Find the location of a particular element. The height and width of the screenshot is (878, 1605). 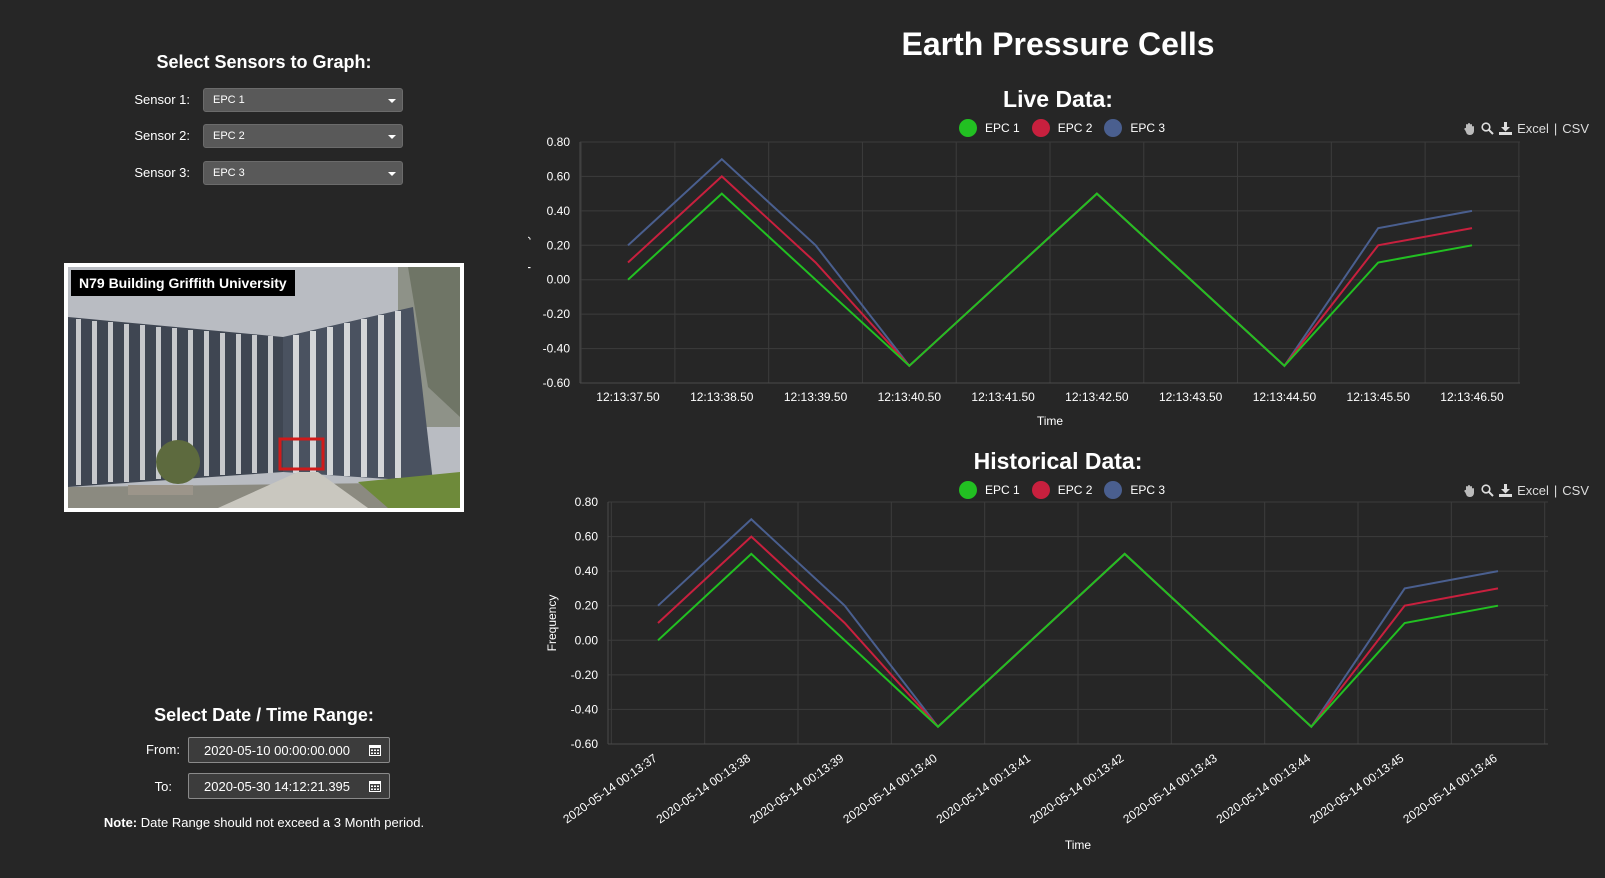

building-photo: N79 Building Griffith University is located at coordinates (264, 387).